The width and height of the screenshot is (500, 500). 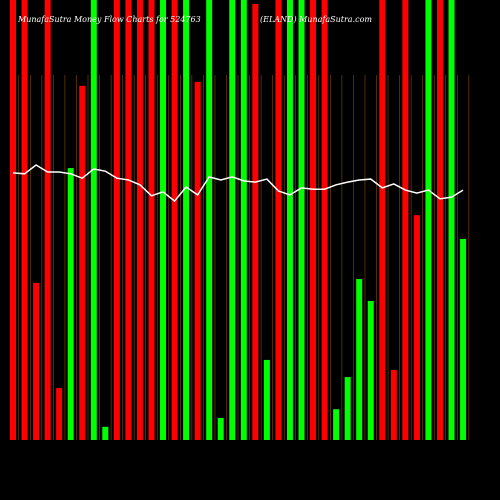 I want to click on lines, so click(x=238, y=183).